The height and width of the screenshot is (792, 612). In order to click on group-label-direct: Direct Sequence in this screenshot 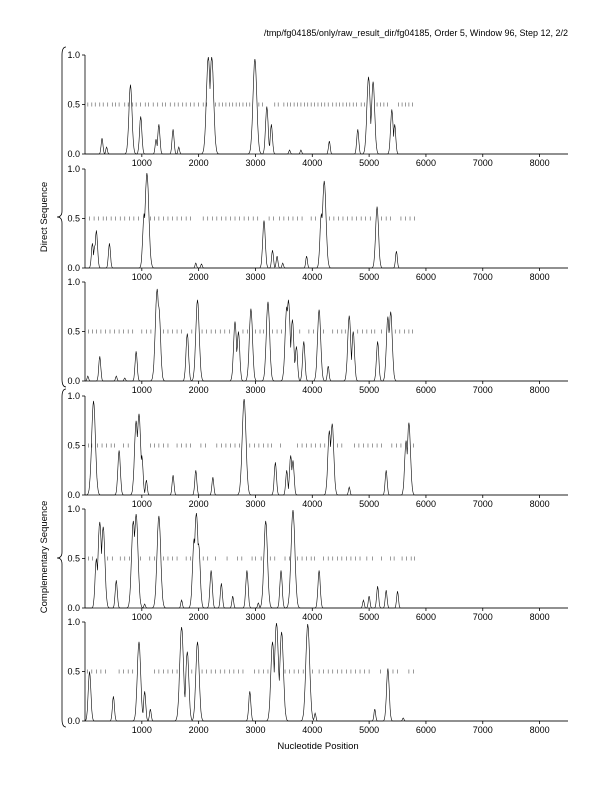, I will do `click(44, 217)`.